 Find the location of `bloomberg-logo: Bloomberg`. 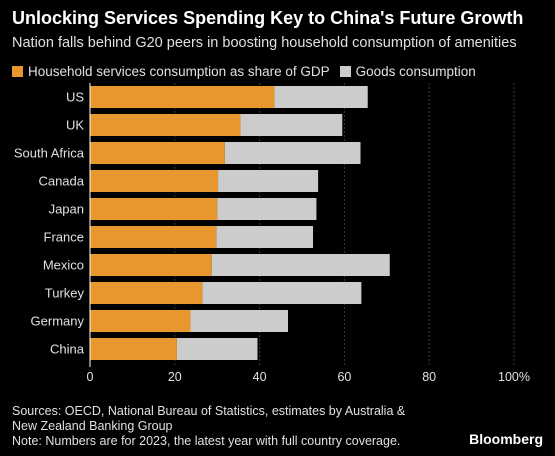

bloomberg-logo: Bloomberg is located at coordinates (506, 439).